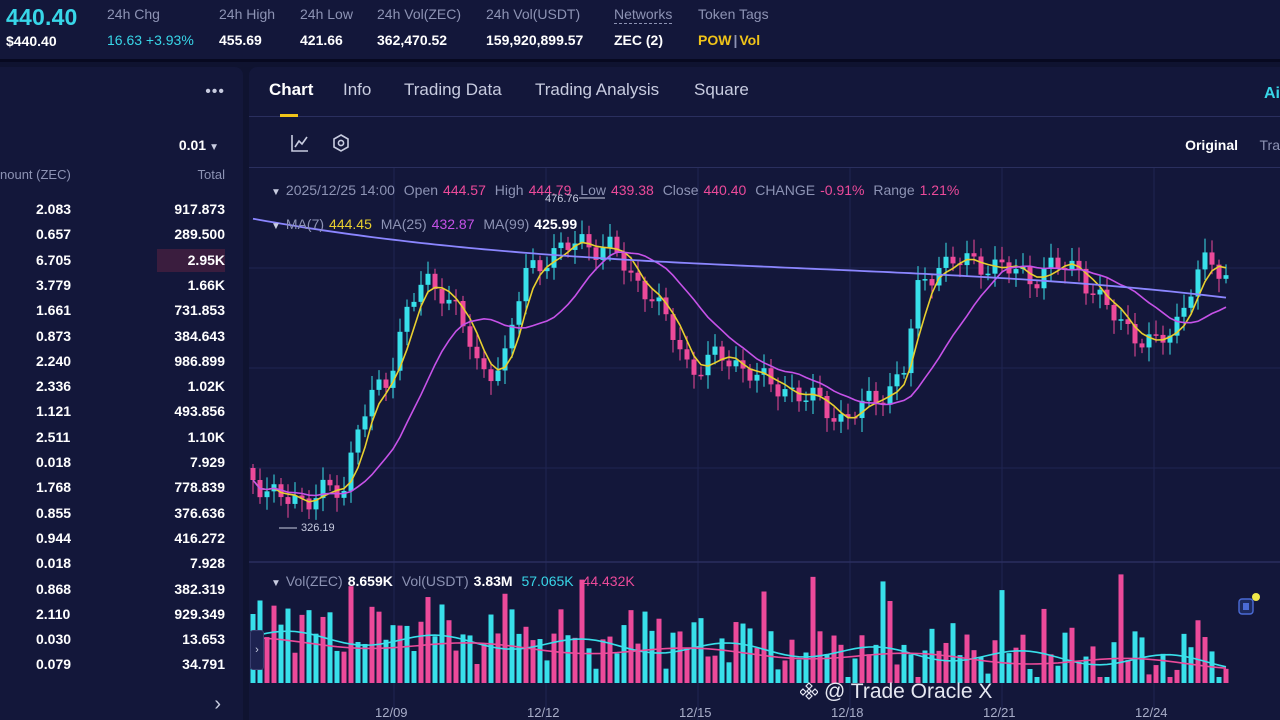  I want to click on row-total: 382.319, so click(199, 588).